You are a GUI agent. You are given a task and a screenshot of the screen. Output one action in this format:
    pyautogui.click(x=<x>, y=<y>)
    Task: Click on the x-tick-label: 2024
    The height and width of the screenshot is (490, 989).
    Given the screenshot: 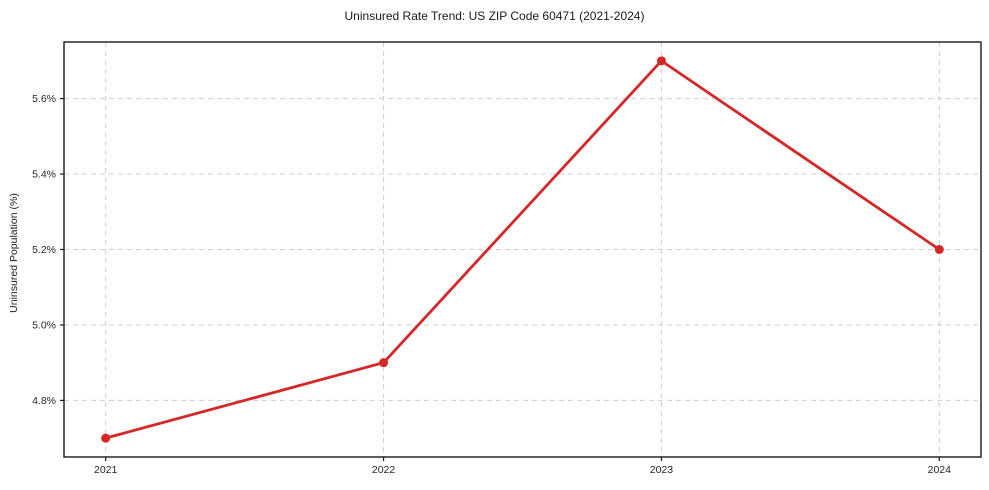 What is the action you would take?
    pyautogui.click(x=940, y=470)
    